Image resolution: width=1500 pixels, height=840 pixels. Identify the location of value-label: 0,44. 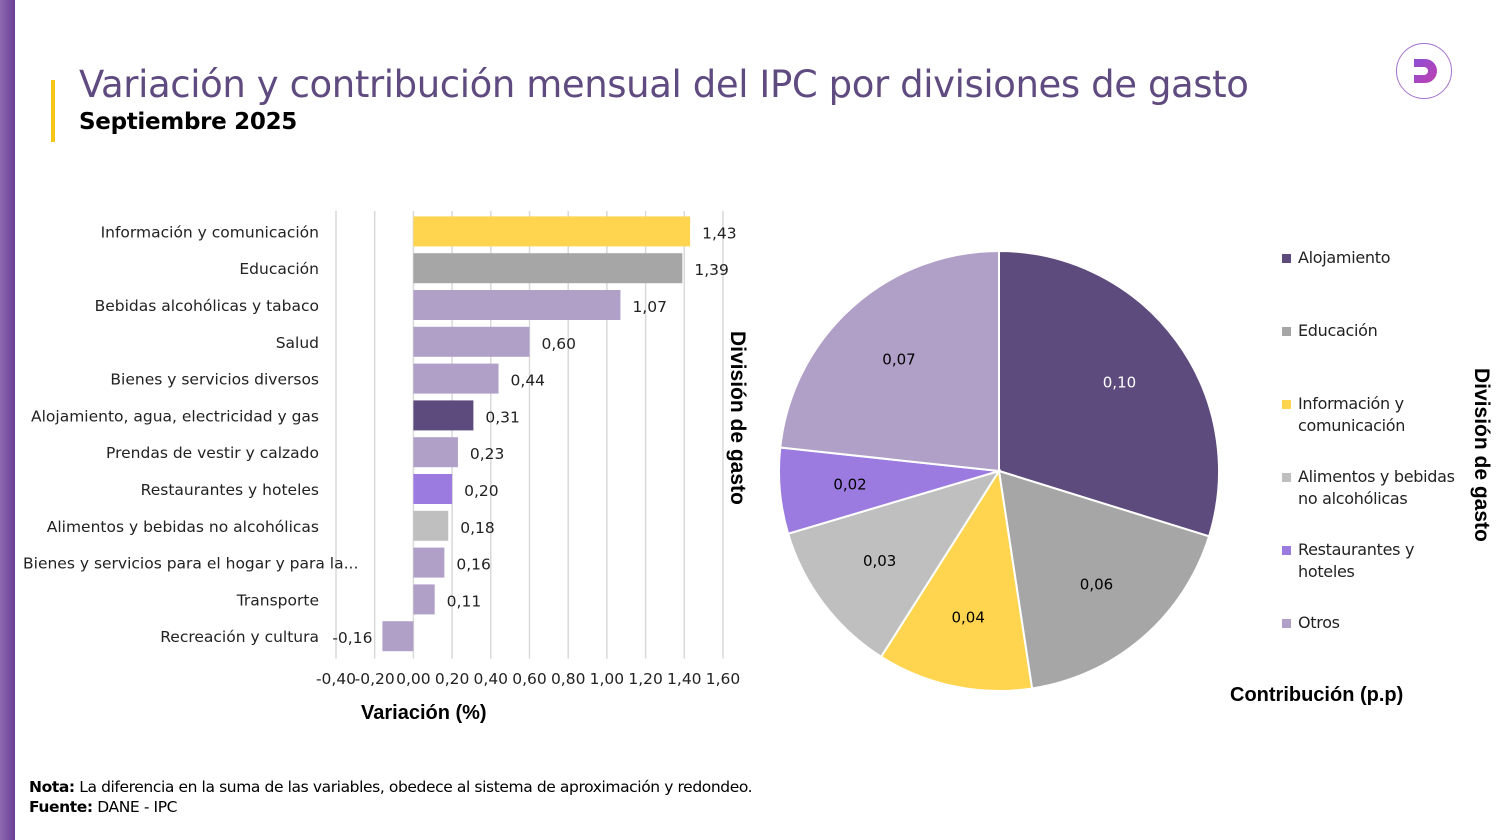
(528, 381).